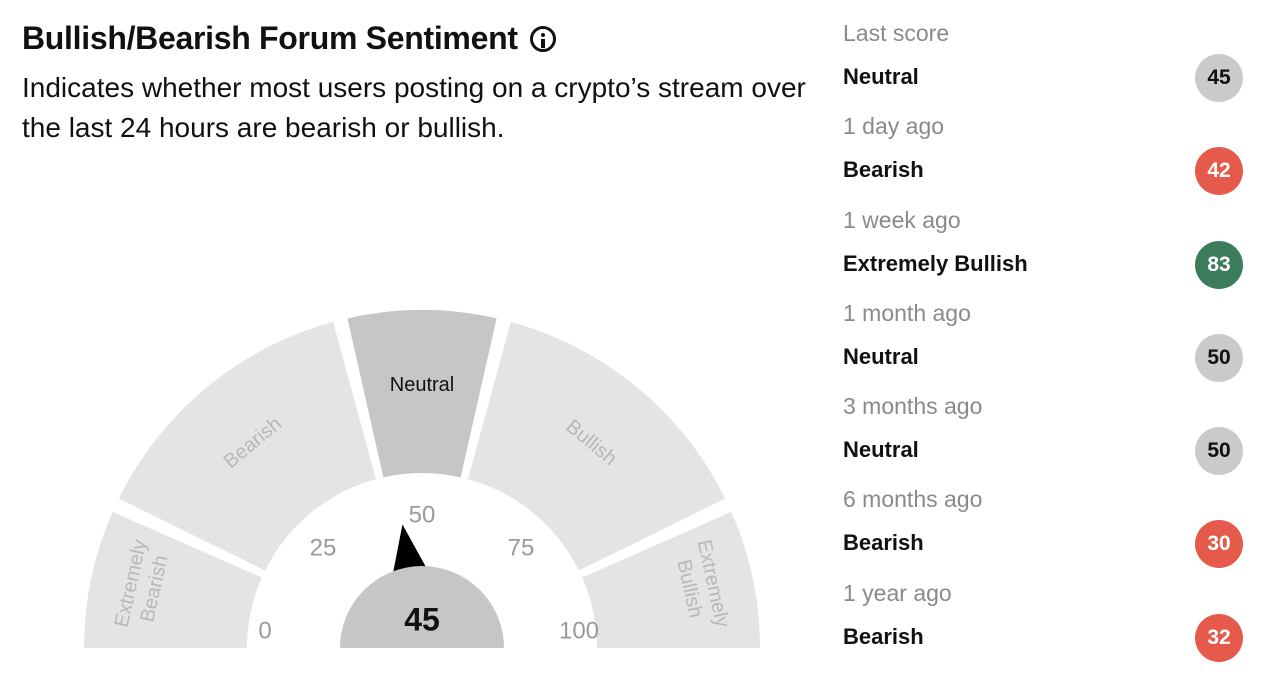  I want to click on history-timeframe: 6 months ago, so click(913, 499).